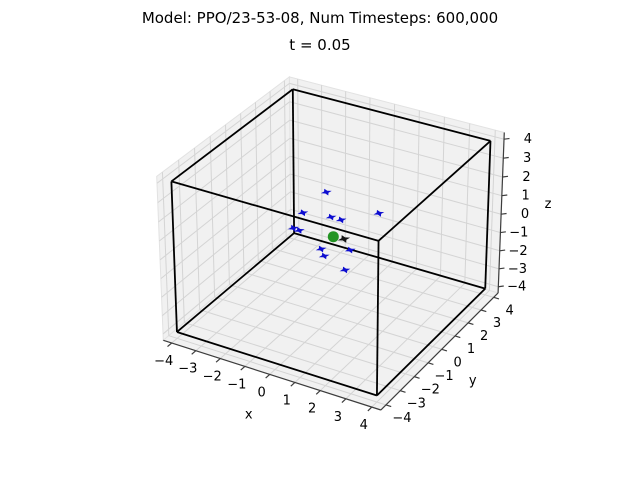 The width and height of the screenshot is (640, 480). What do you see at coordinates (510, 310) in the screenshot?
I see `y-tick-label: 4` at bounding box center [510, 310].